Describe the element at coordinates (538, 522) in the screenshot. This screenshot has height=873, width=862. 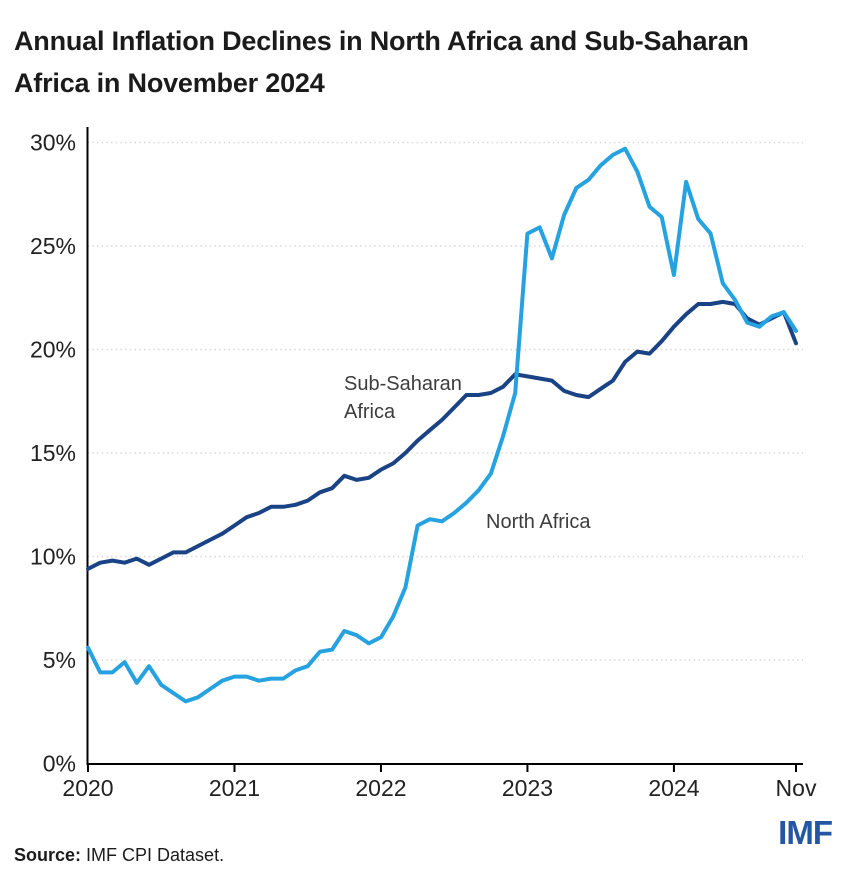
I see `series-label-north-africa: North Africa` at that location.